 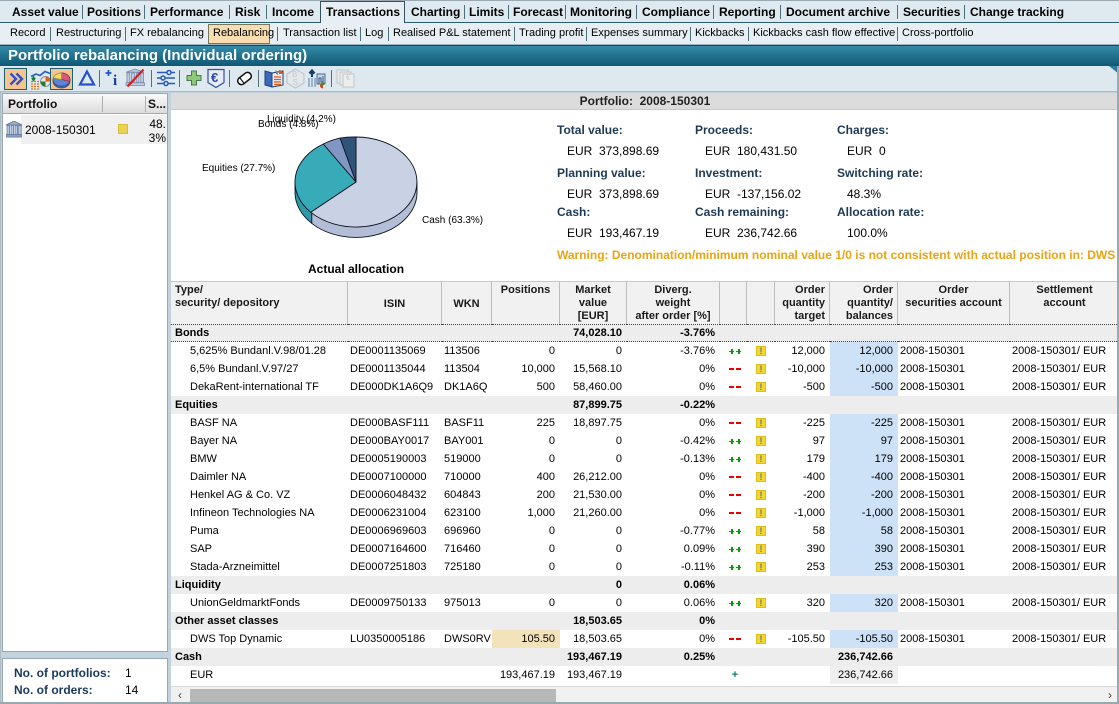 What do you see at coordinates (295, 82) in the screenshot?
I see `svg-text: S` at bounding box center [295, 82].